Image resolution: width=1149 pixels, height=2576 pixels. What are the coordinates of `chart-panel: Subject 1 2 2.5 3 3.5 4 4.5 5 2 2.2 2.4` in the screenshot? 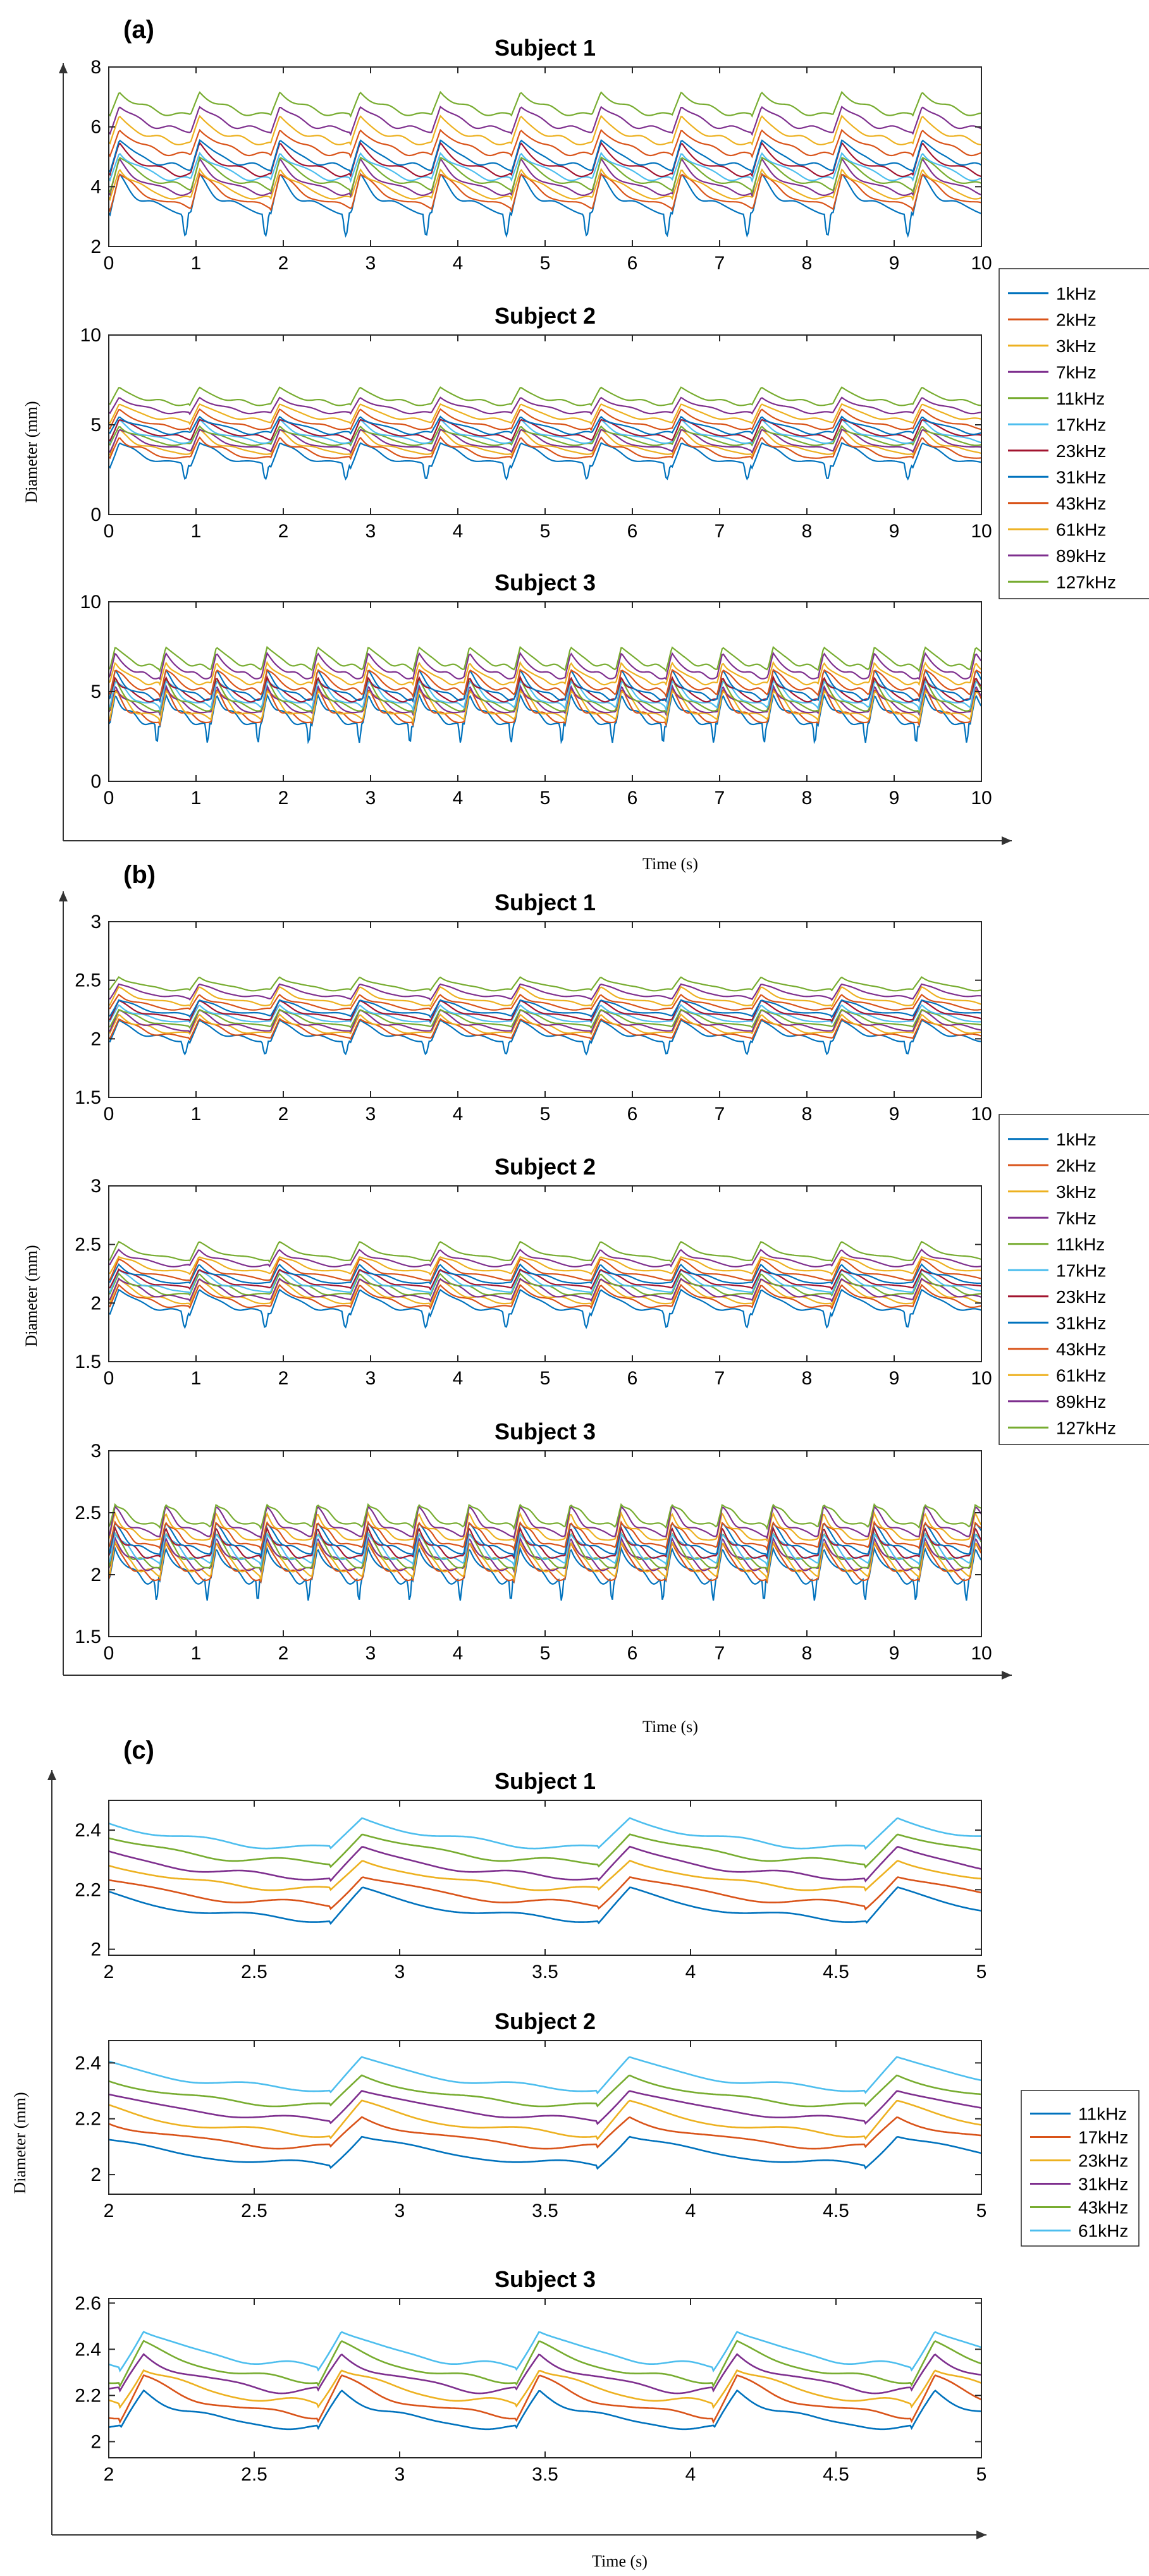 It's located at (530, 1875).